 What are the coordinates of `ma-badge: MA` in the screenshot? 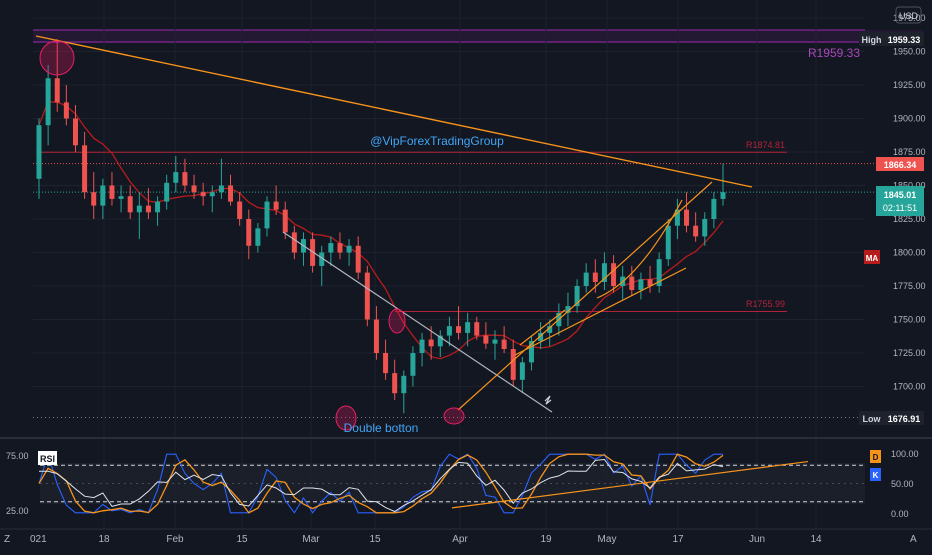 It's located at (872, 257).